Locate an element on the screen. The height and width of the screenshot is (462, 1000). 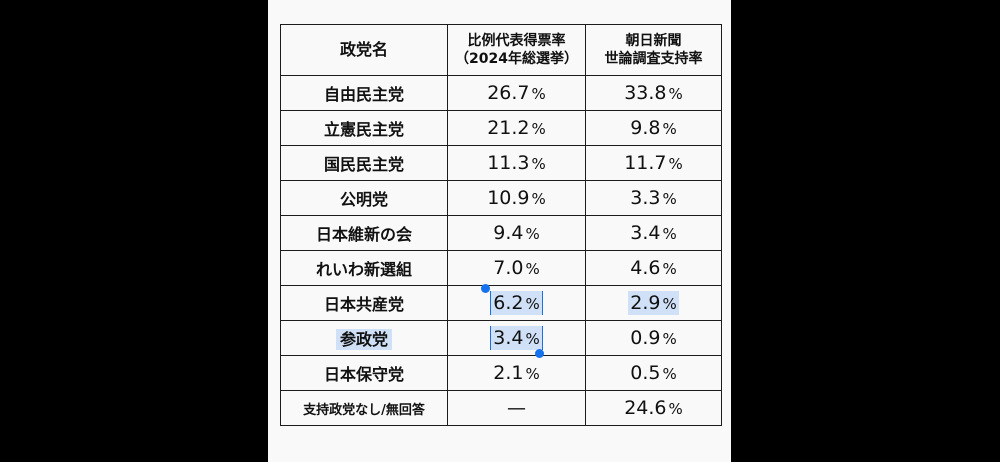
pr-cell: 3.4% is located at coordinates (516, 339).